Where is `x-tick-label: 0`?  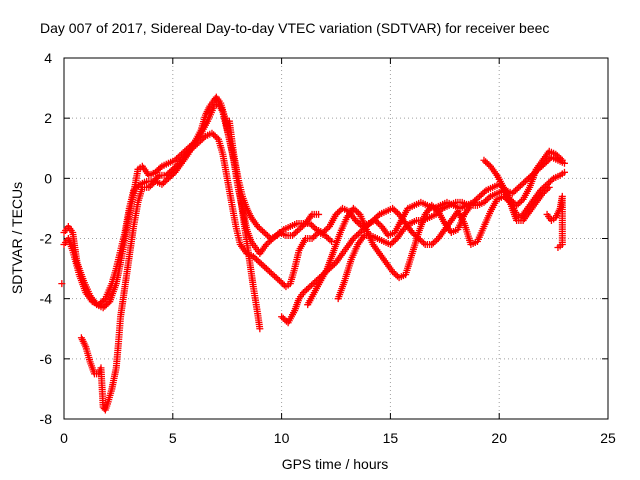 x-tick-label: 0 is located at coordinates (64, 438).